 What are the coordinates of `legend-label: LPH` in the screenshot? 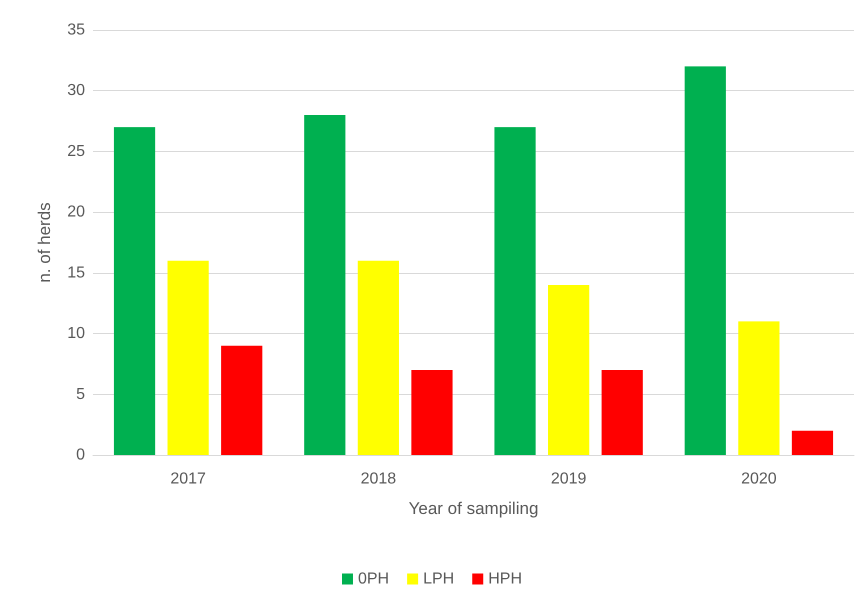 It's located at (438, 579).